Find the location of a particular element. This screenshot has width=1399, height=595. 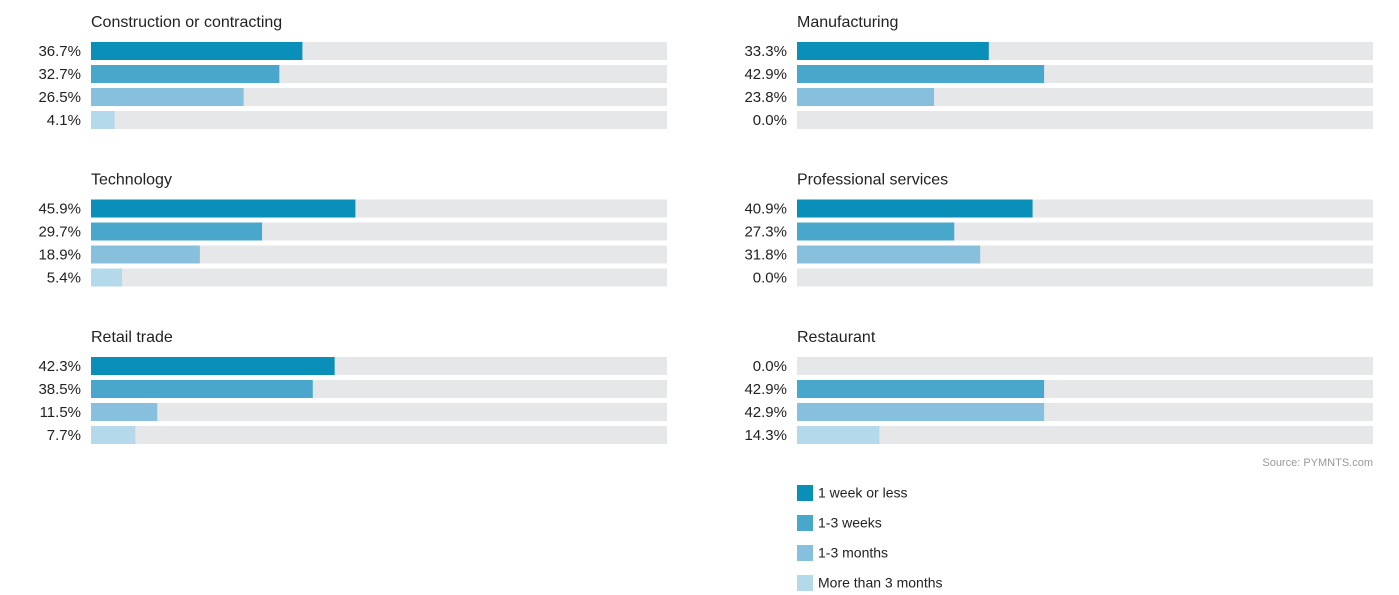

value-label: 18.9% is located at coordinates (59, 254).